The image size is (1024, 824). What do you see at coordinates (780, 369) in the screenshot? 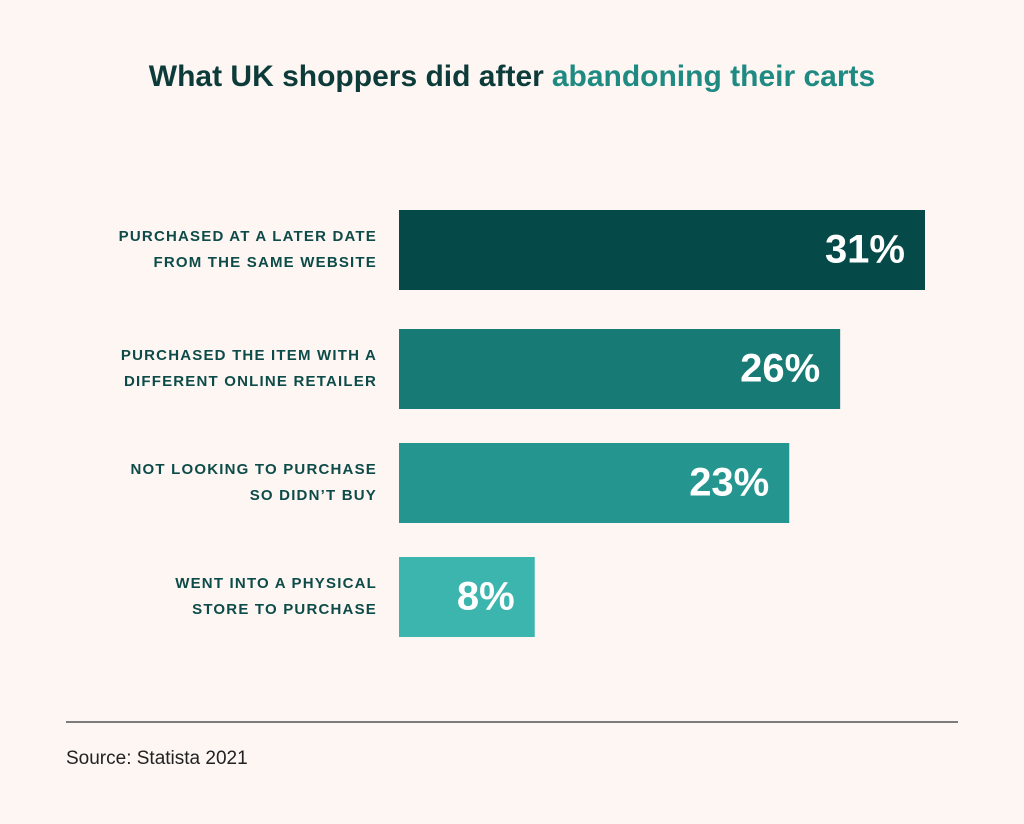
I see `value-label: 26%` at bounding box center [780, 369].